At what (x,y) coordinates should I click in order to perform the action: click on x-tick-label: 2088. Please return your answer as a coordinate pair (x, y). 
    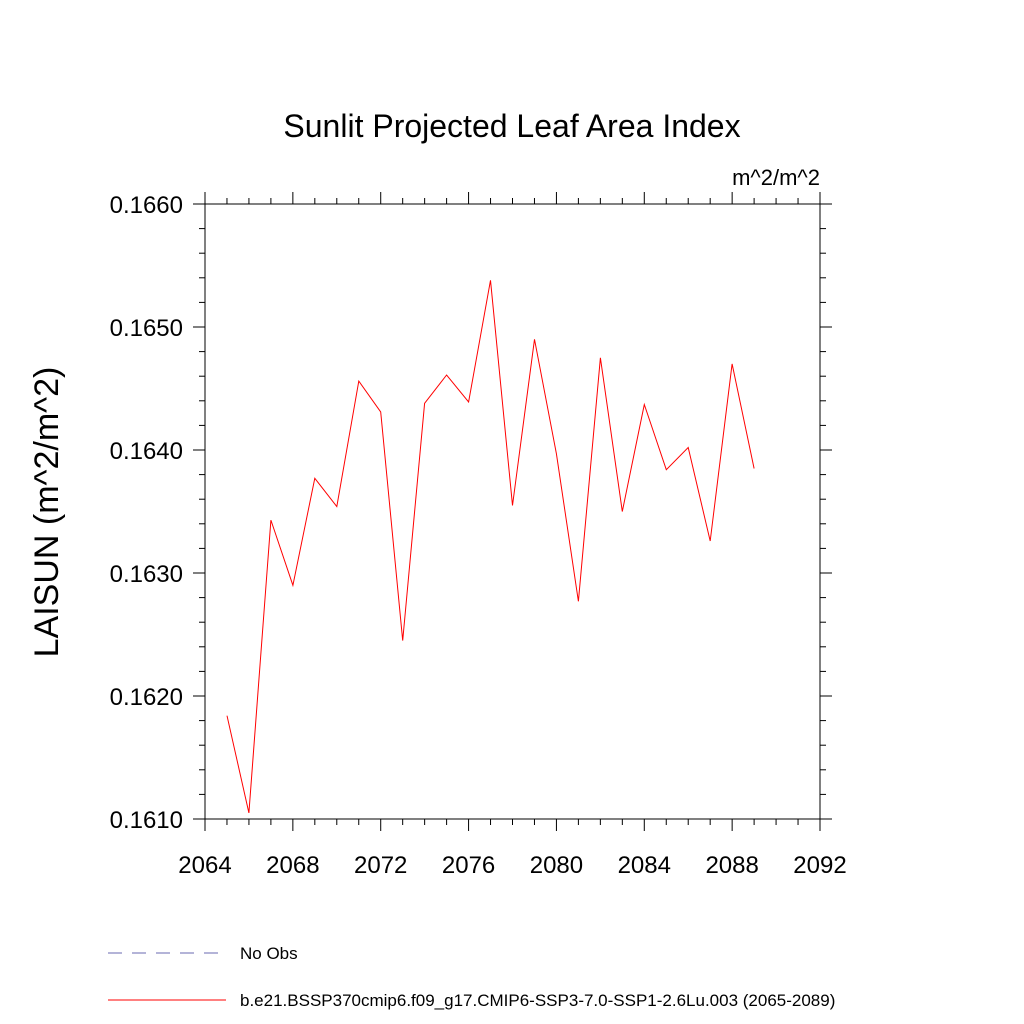
    Looking at the image, I should click on (731, 865).